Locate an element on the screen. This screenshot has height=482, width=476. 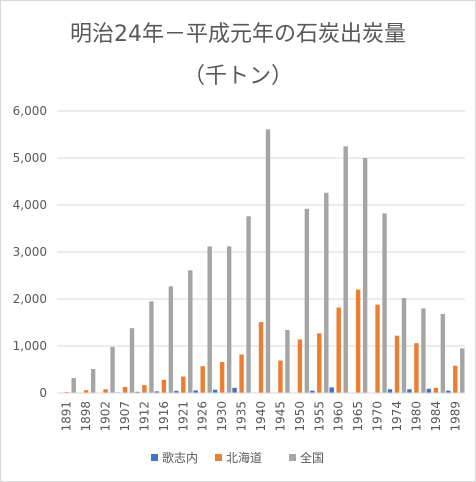
x-tick-label: 1926 is located at coordinates (203, 416).